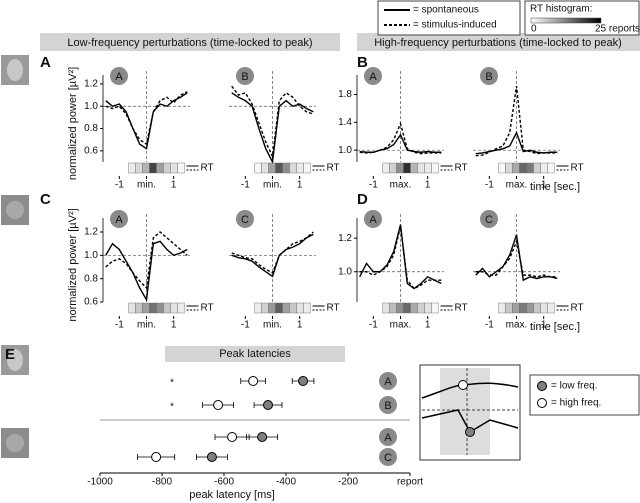  I want to click on panel-letter: B, so click(362, 62).